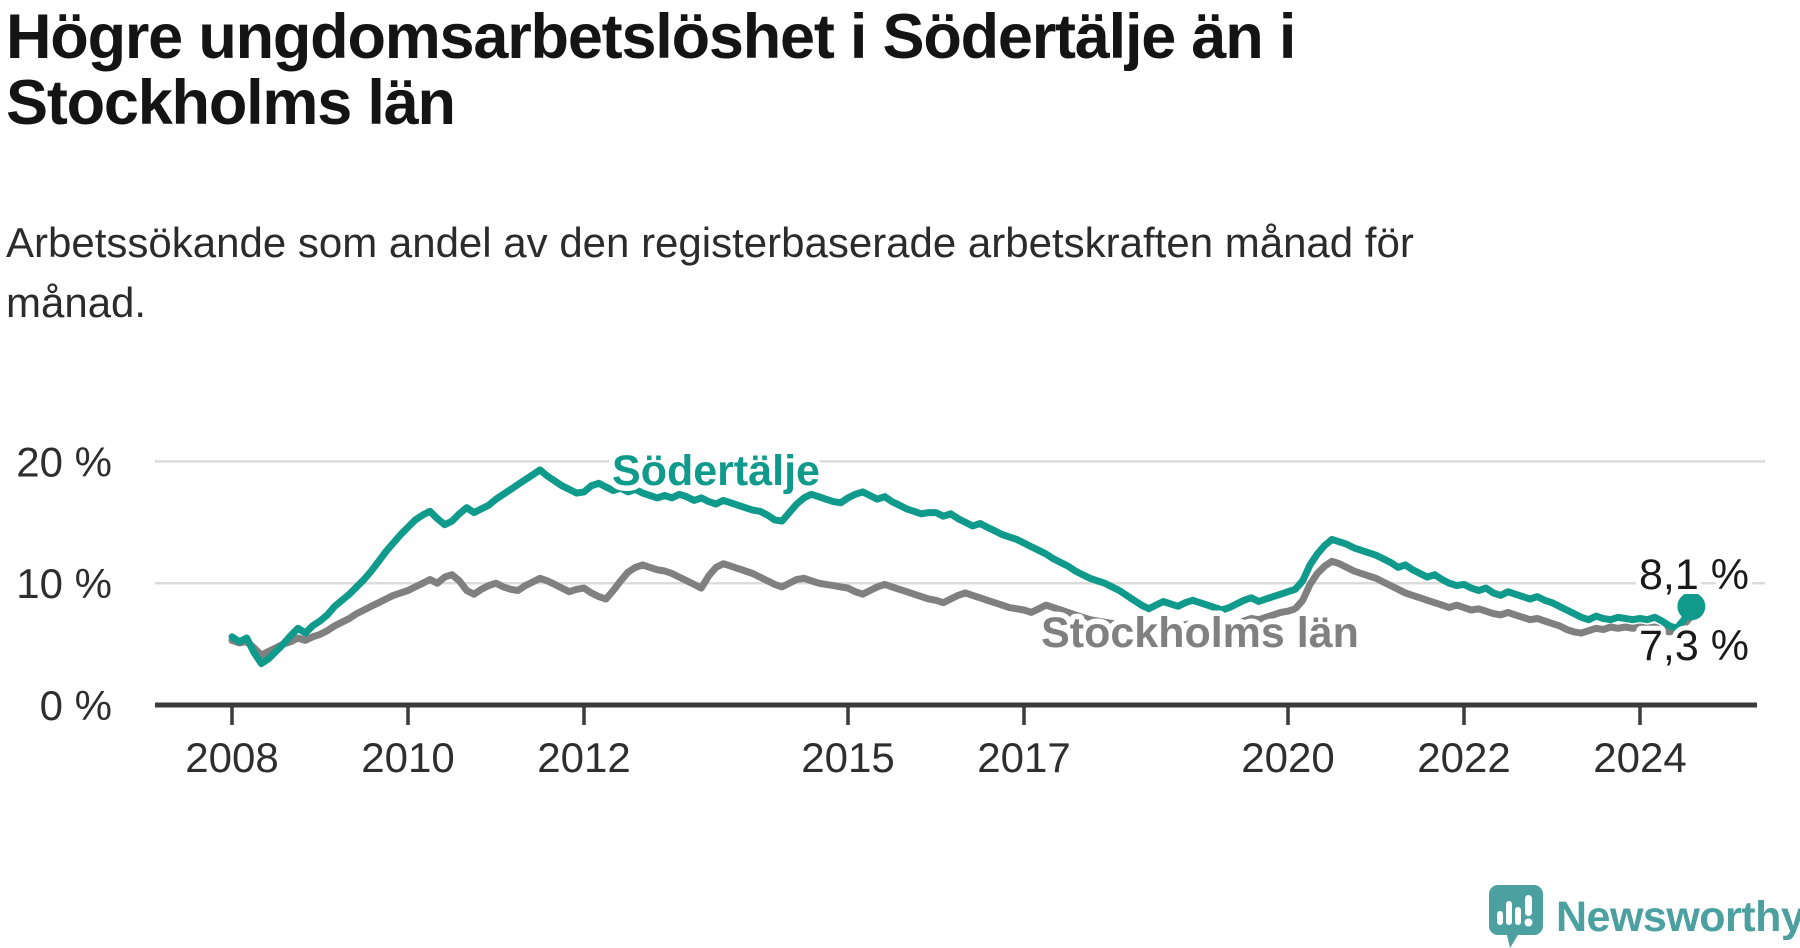  I want to click on x-tick-label: 2024, so click(1639, 757).